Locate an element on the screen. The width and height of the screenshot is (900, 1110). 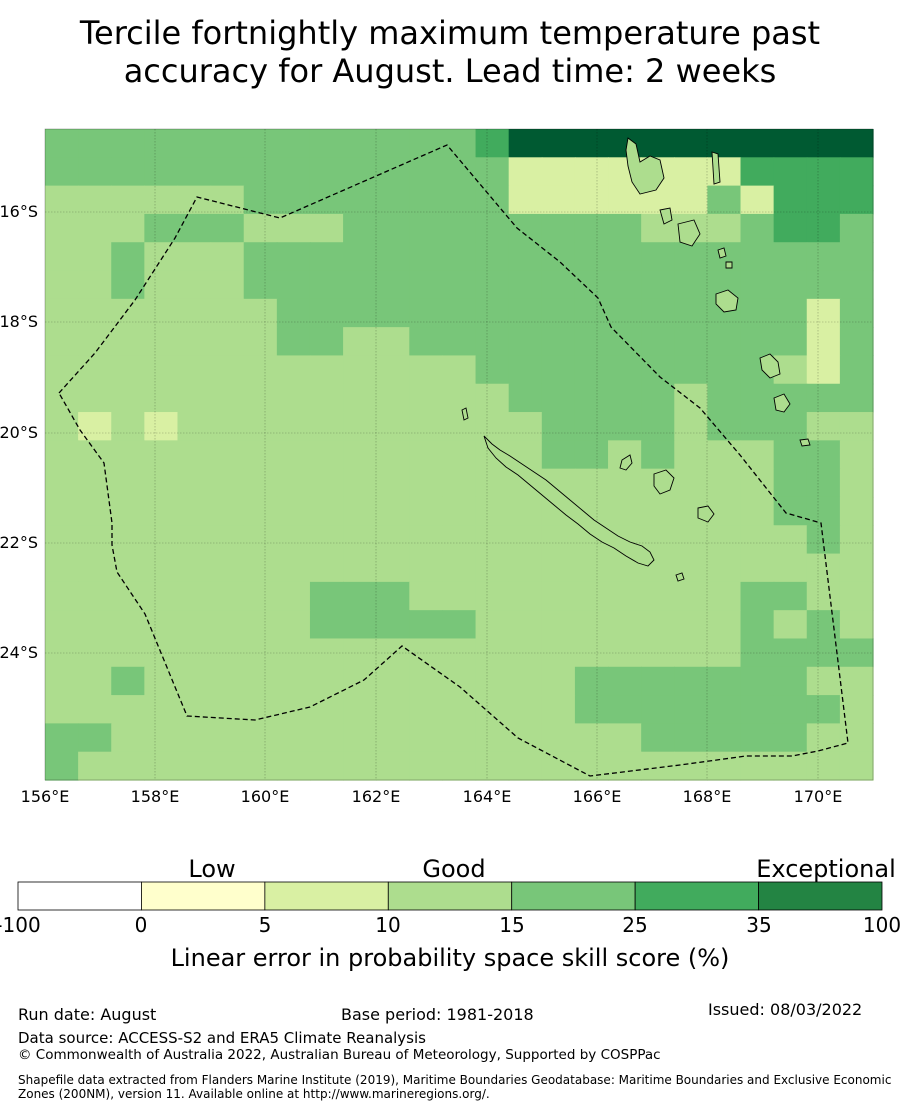
lon-label-164e: 164°E is located at coordinates (487, 796).